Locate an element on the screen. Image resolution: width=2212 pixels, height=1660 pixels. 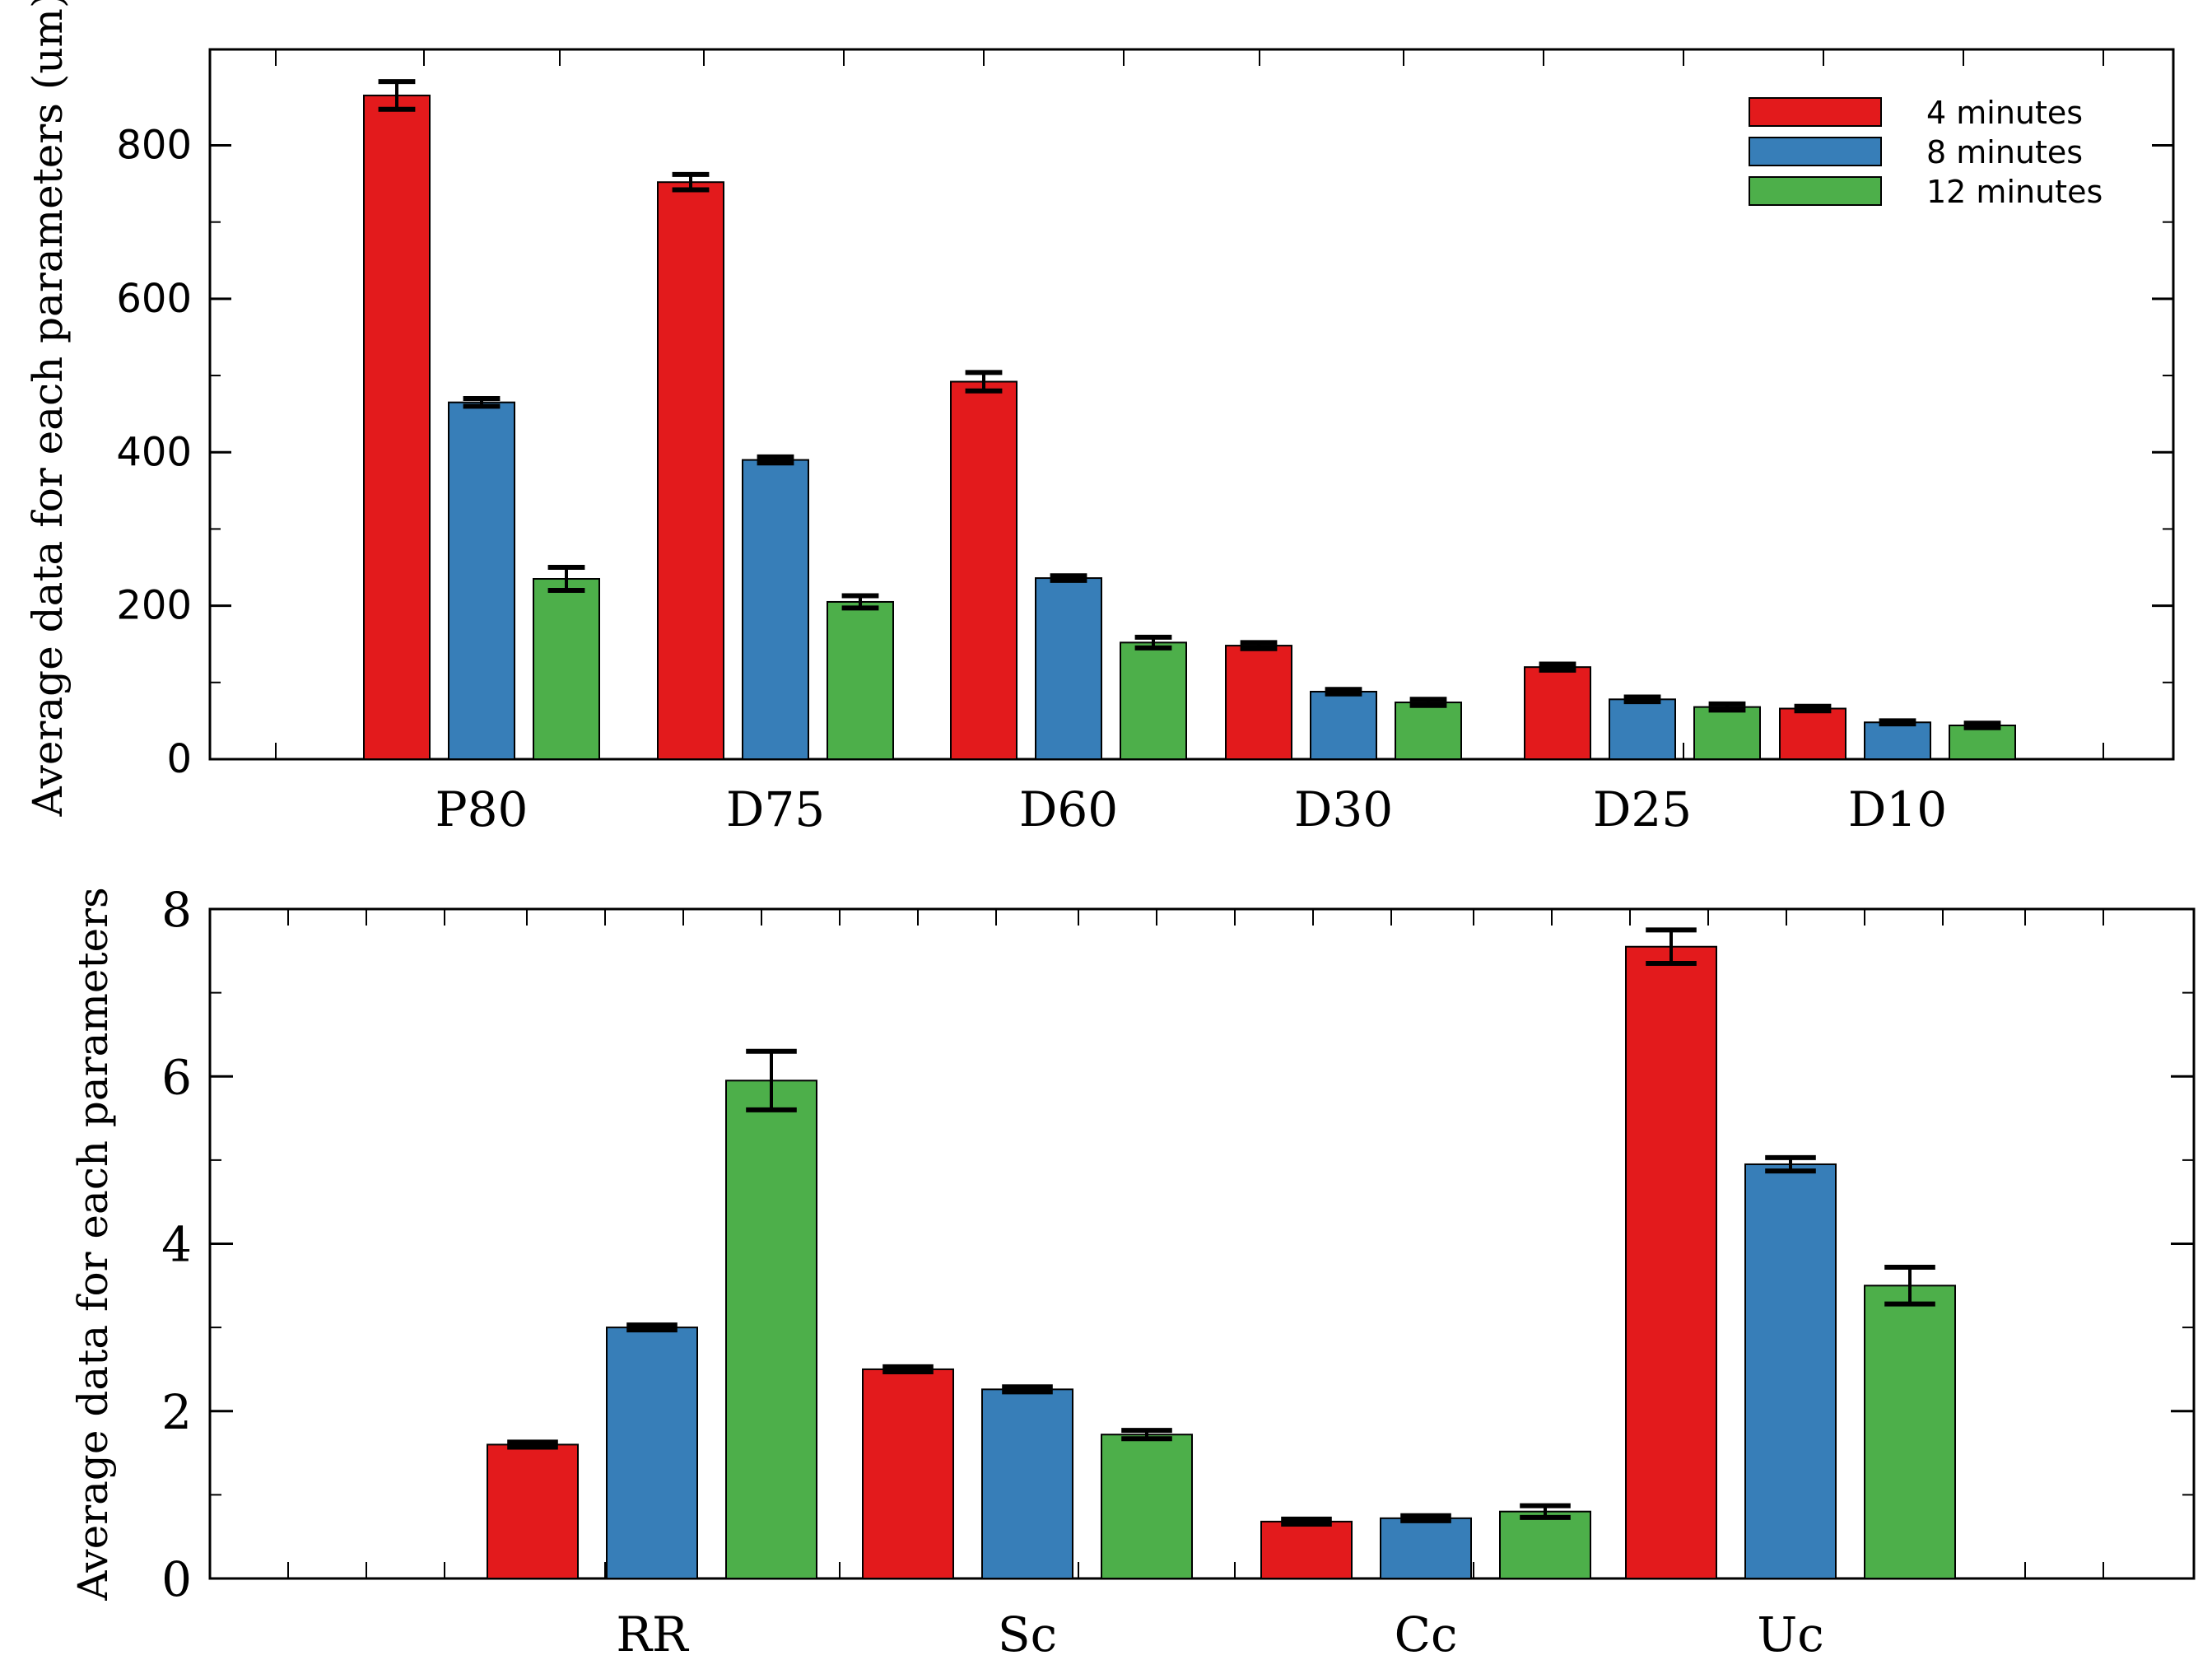
x-category-label: RR is located at coordinates (653, 1633).